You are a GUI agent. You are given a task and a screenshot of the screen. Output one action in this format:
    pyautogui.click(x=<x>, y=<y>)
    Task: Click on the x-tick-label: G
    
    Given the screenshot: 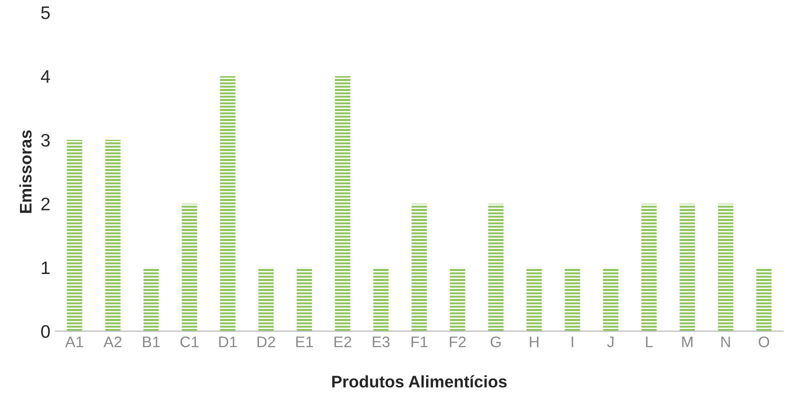 What is the action you would take?
    pyautogui.click(x=495, y=342)
    